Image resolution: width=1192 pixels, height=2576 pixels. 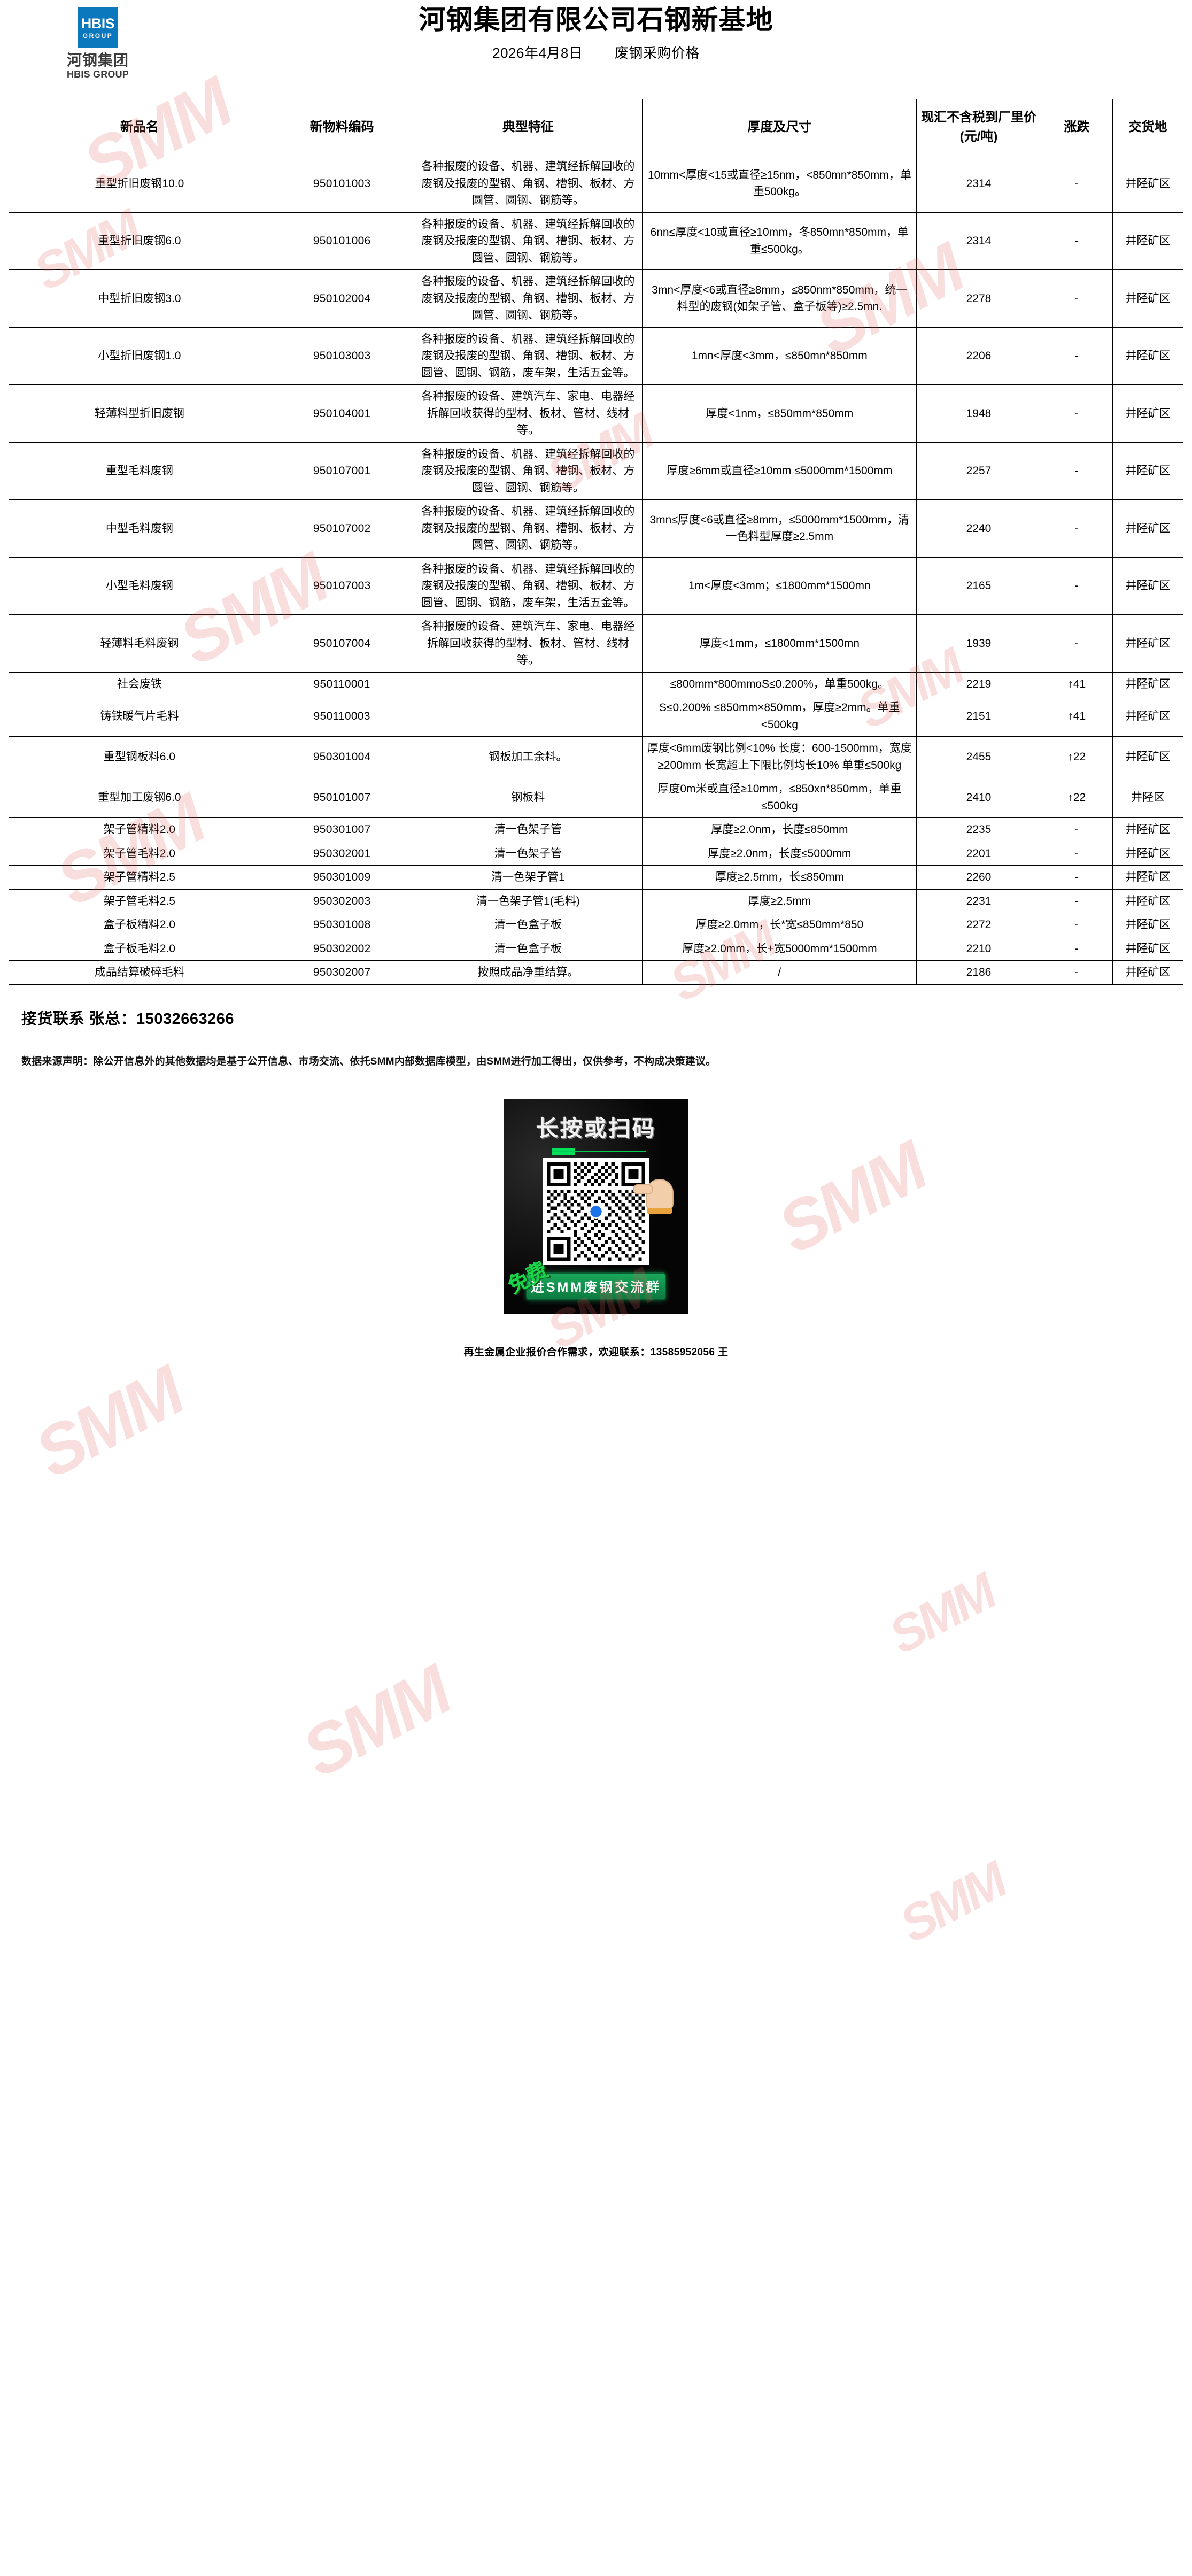 What do you see at coordinates (341, 298) in the screenshot?
I see `cell-material-code: 950102004` at bounding box center [341, 298].